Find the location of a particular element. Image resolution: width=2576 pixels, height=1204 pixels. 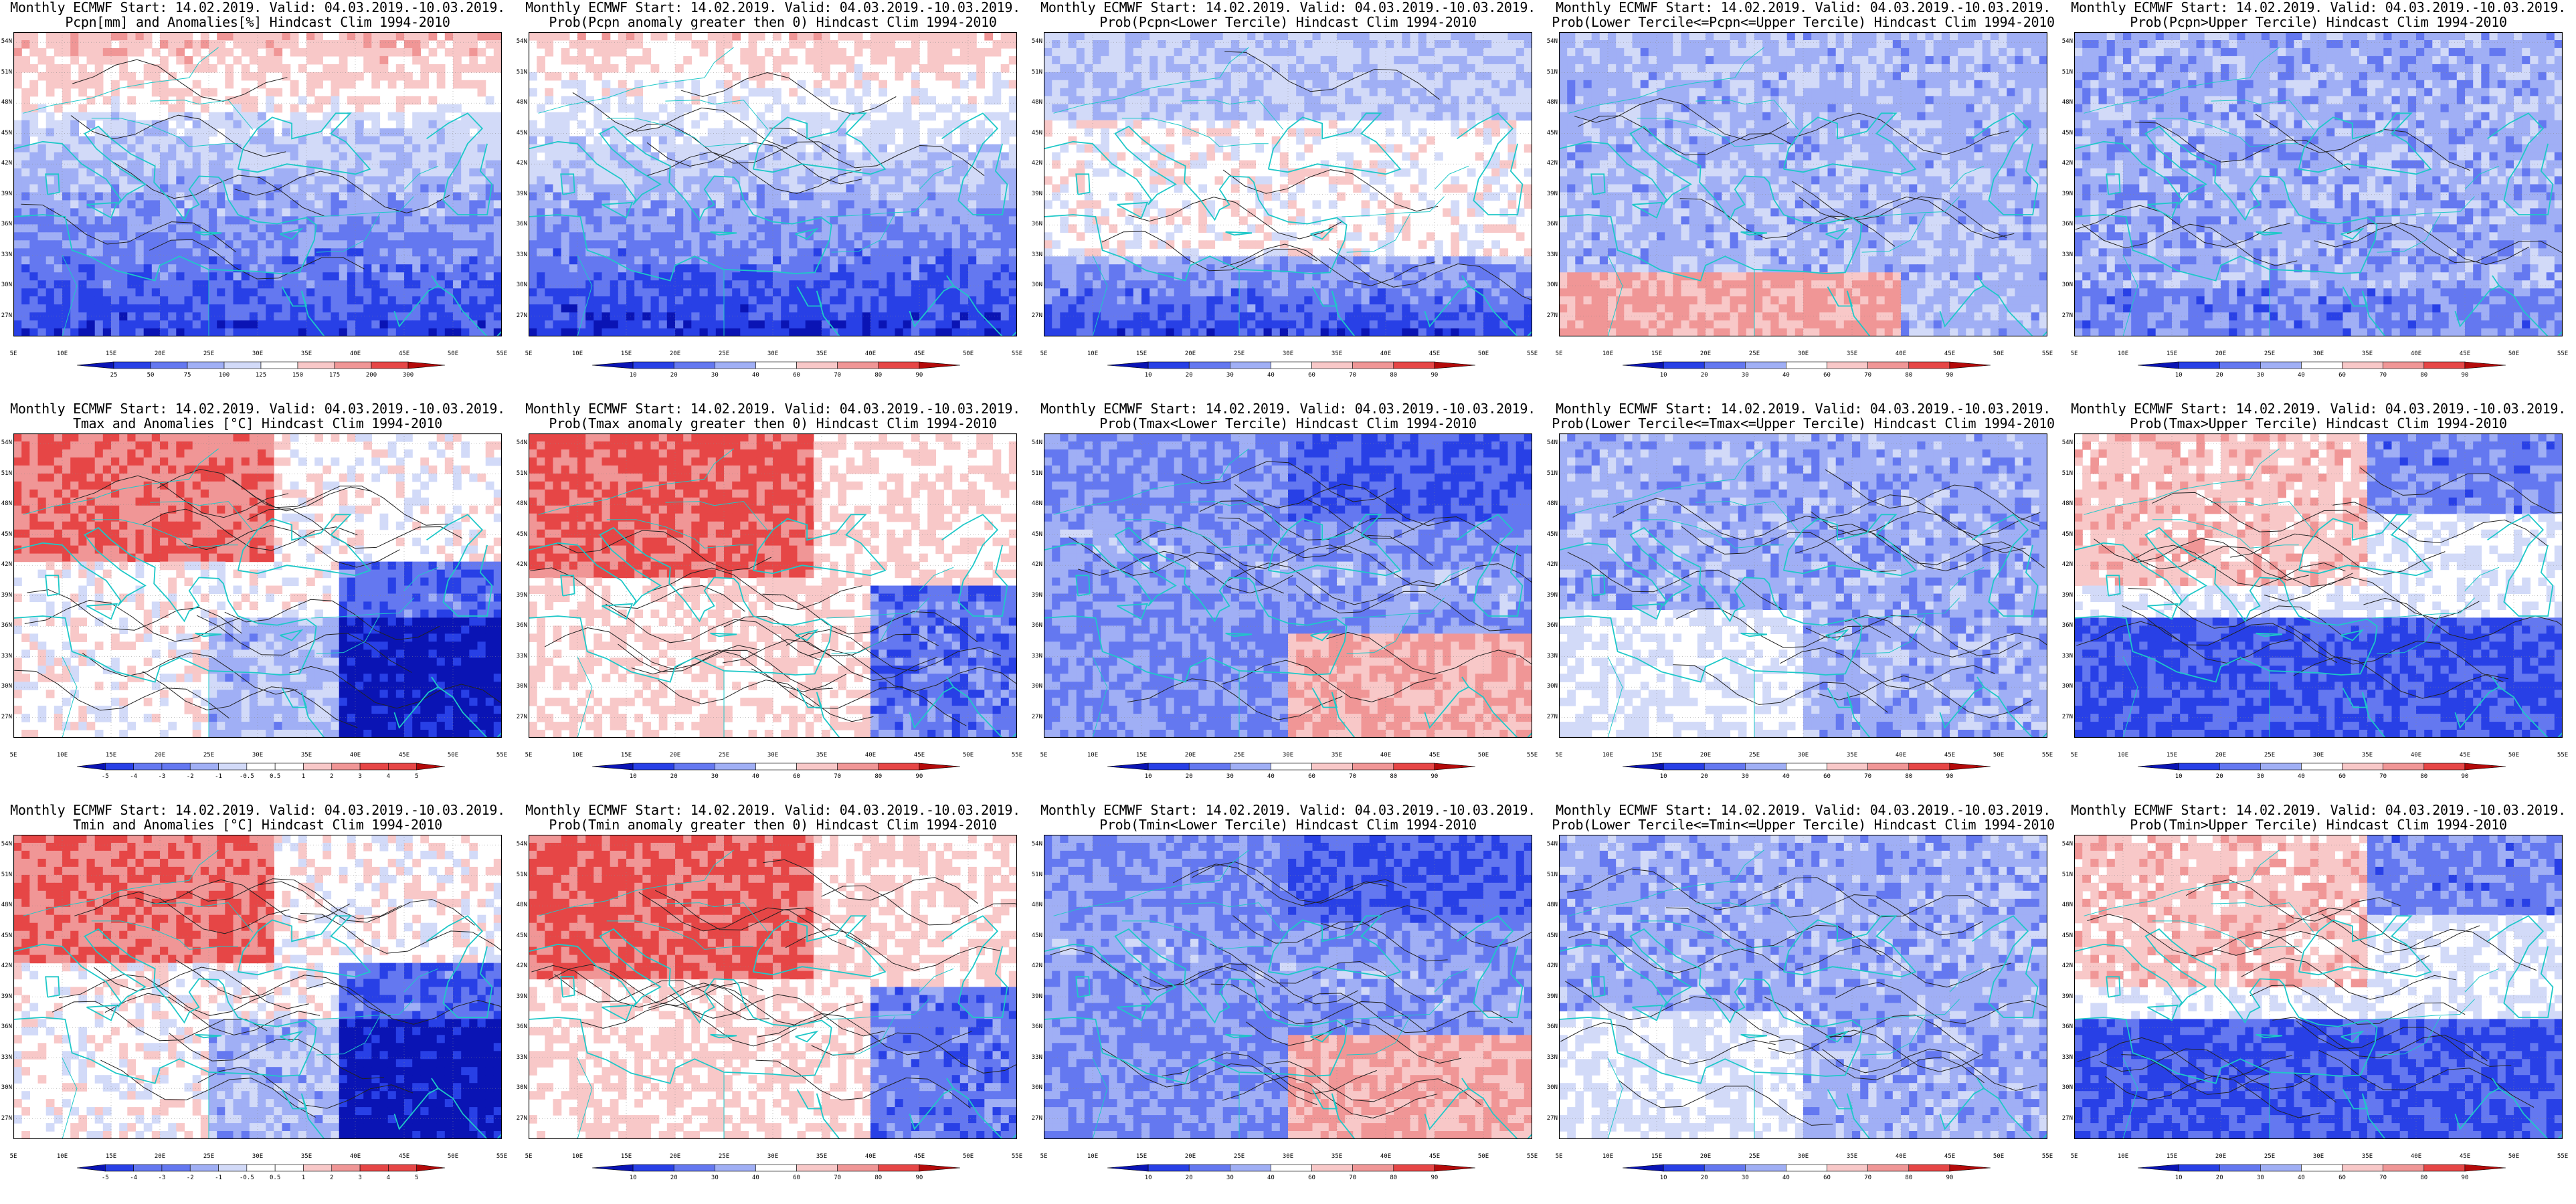

colorbar-bin is located at coordinates (736, 365).